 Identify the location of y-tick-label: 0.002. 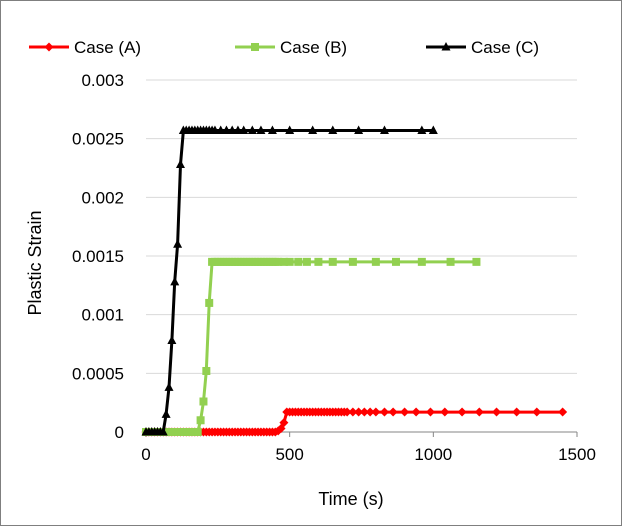
(102, 197).